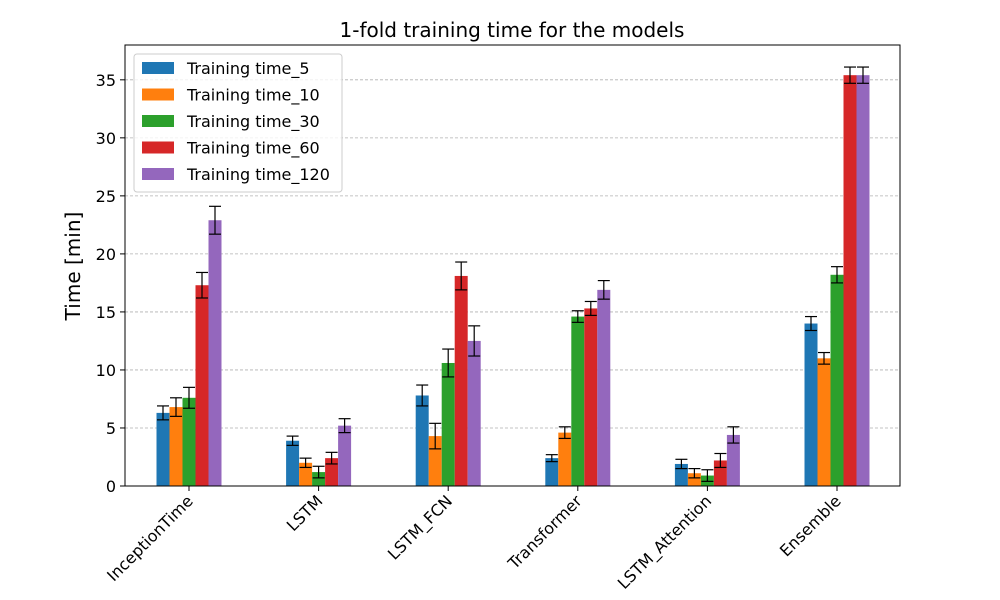  Describe the element at coordinates (422, 440) in the screenshot. I see `bar-LSTM_FCN-Training time_5` at that location.